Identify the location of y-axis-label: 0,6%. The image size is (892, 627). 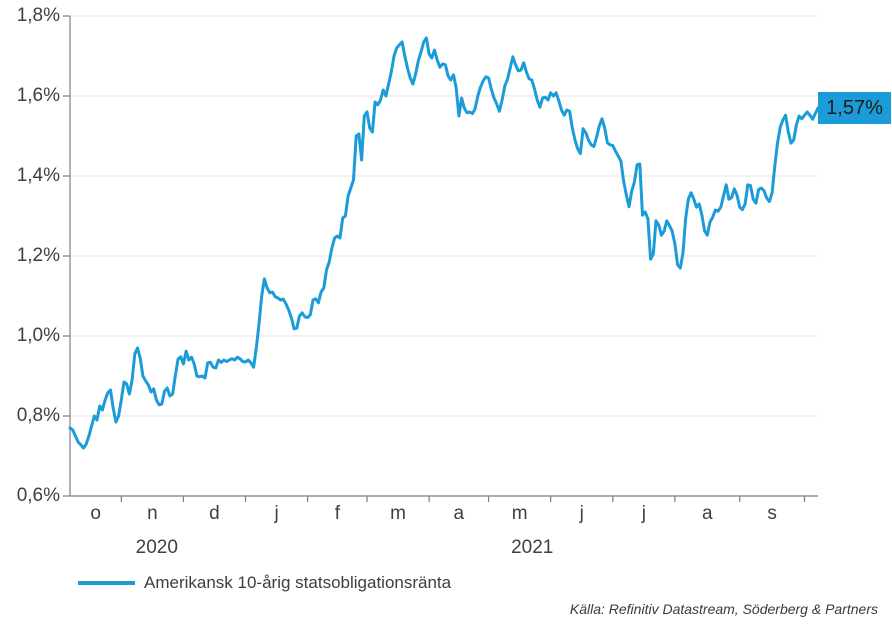
(38, 495).